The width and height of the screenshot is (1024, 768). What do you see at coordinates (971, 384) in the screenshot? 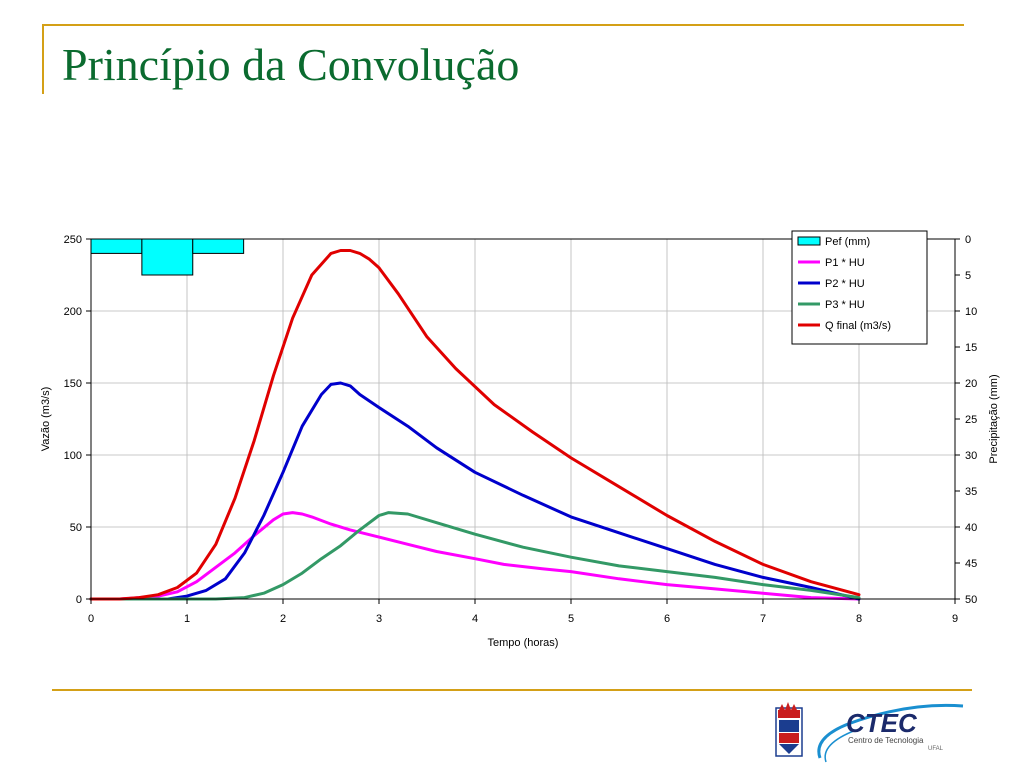
I see `y2-tick-label: 20` at bounding box center [971, 384].